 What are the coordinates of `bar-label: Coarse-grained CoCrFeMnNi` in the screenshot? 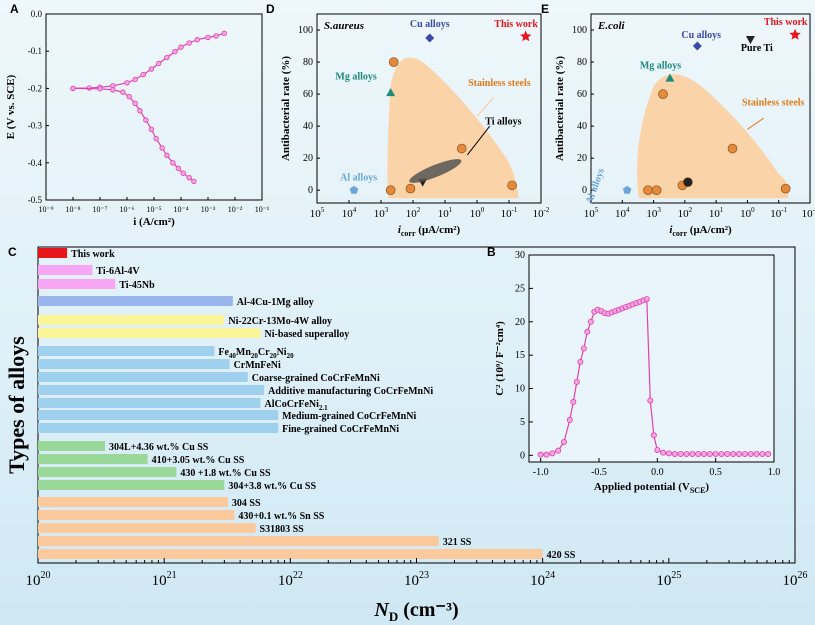 It's located at (316, 378).